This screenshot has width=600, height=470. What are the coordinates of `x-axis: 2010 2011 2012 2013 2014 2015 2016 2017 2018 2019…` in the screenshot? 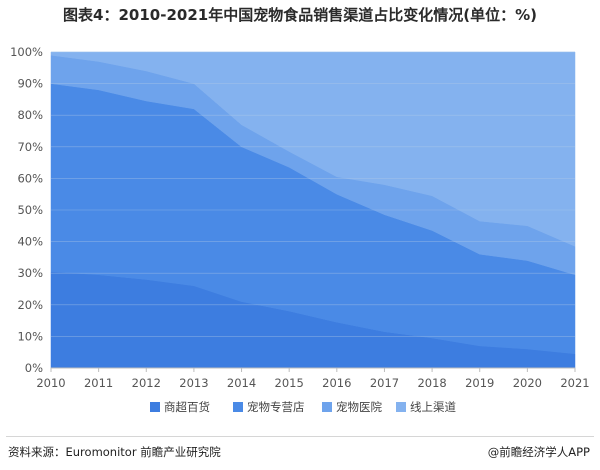 It's located at (313, 378).